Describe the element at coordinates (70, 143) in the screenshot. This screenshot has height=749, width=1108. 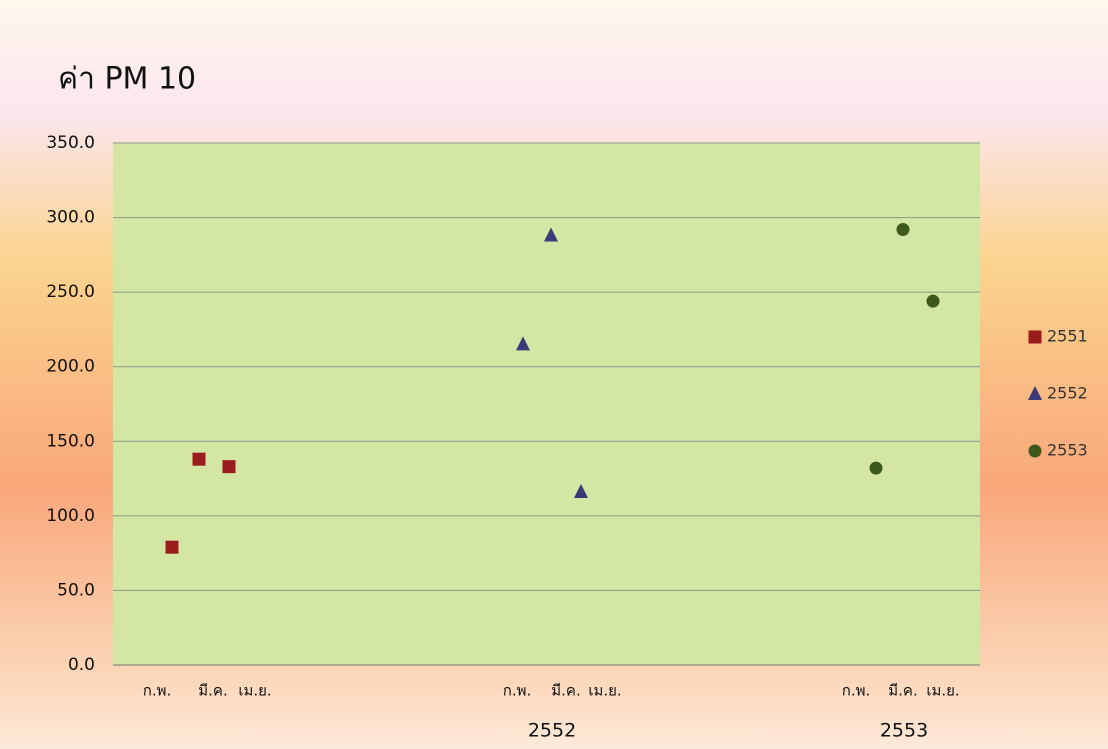
I see `y-tick-label: 350.0` at that location.